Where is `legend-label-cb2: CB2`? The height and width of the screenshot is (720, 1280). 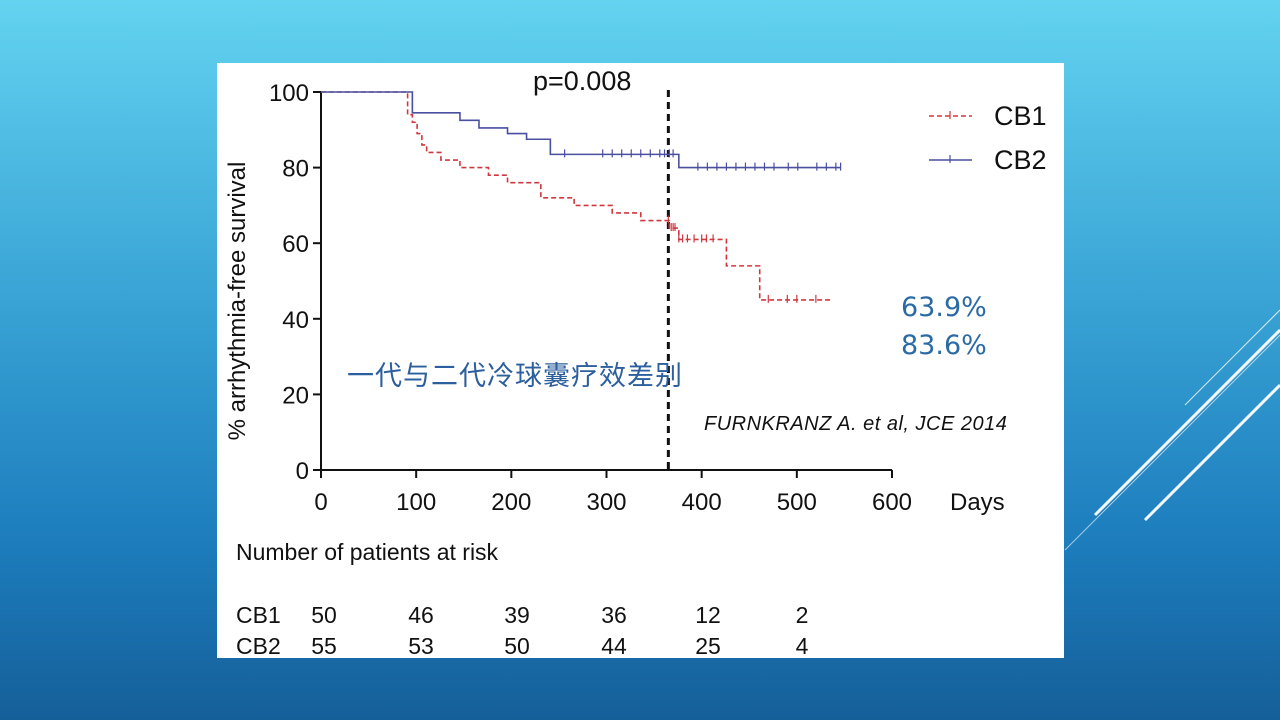
legend-label-cb2: CB2 is located at coordinates (1020, 160).